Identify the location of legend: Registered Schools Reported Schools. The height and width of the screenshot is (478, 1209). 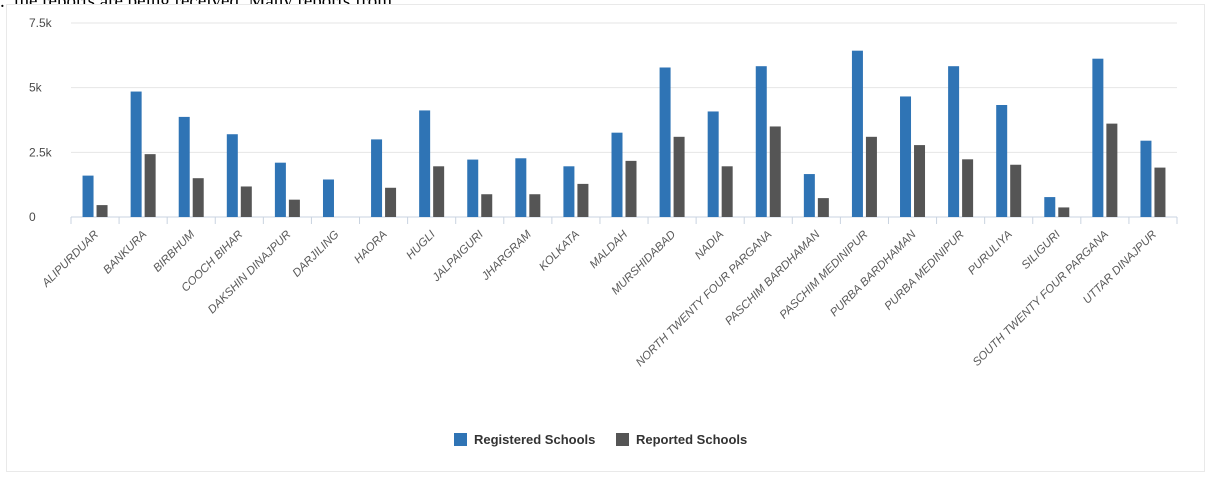
(600, 439).